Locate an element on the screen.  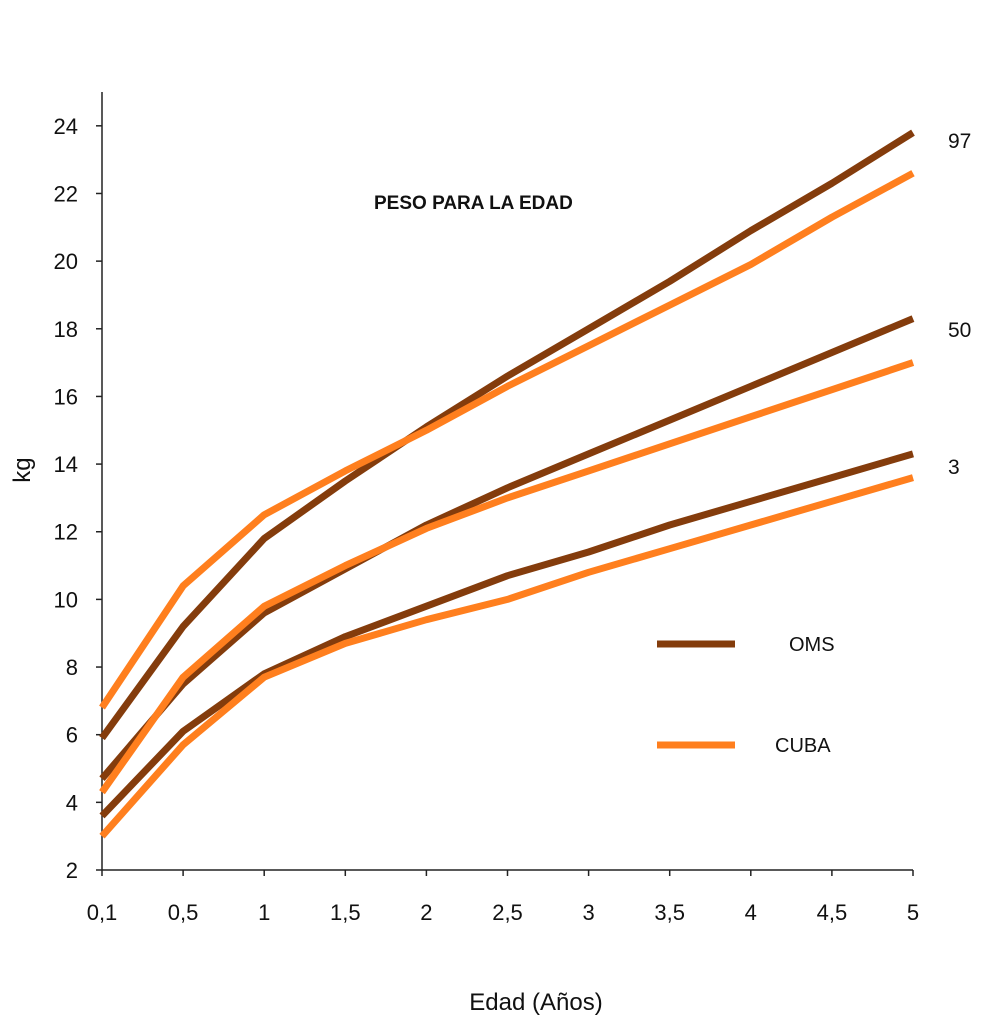
y-tick-label: 6 is located at coordinates (72, 735).